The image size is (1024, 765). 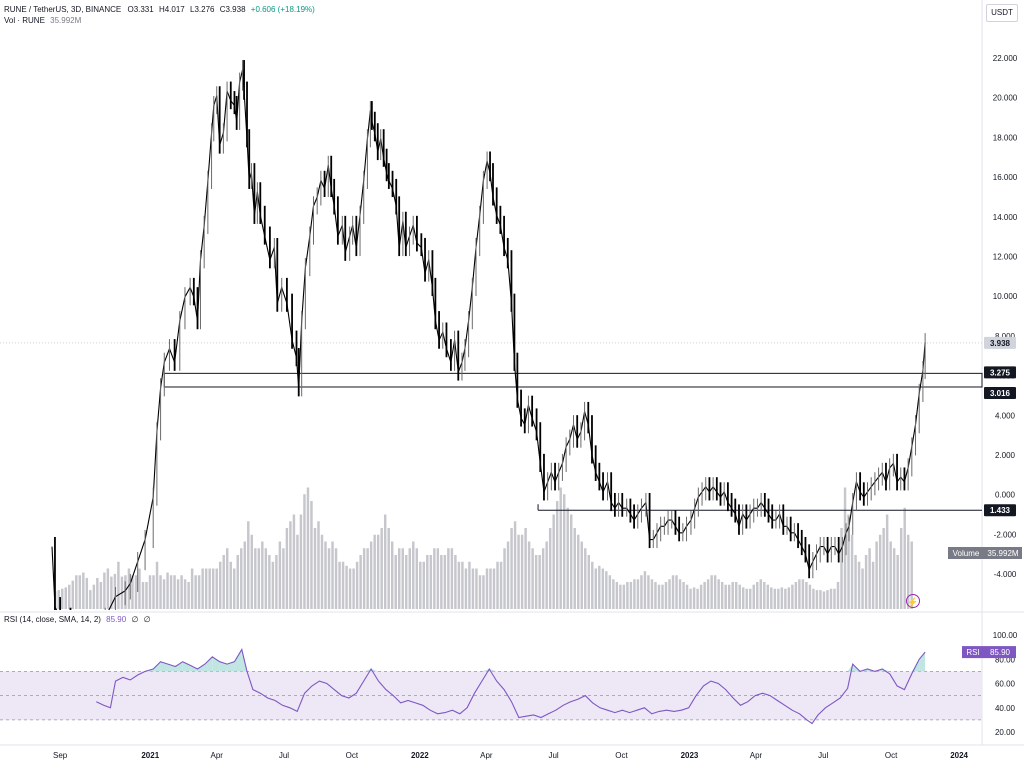 What do you see at coordinates (24, 20) in the screenshot?
I see `volume-label: Vol · RUNE` at bounding box center [24, 20].